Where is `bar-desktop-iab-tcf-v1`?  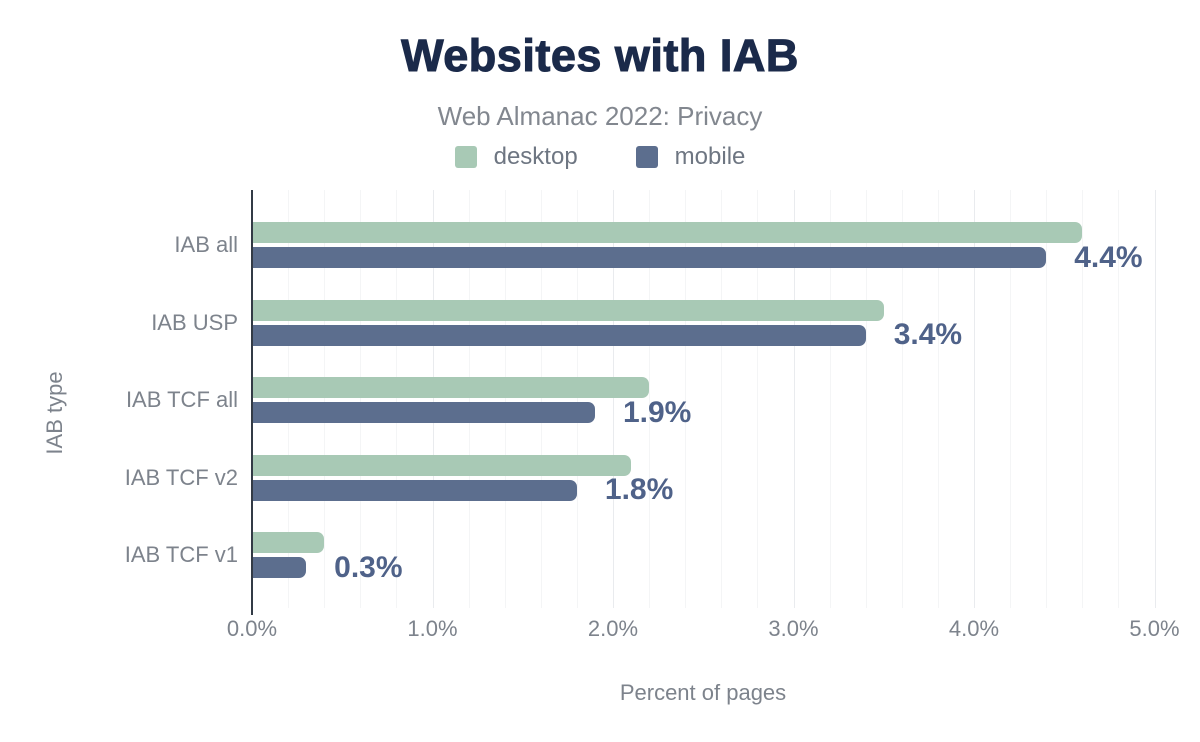 bar-desktop-iab-tcf-v1 is located at coordinates (289, 543).